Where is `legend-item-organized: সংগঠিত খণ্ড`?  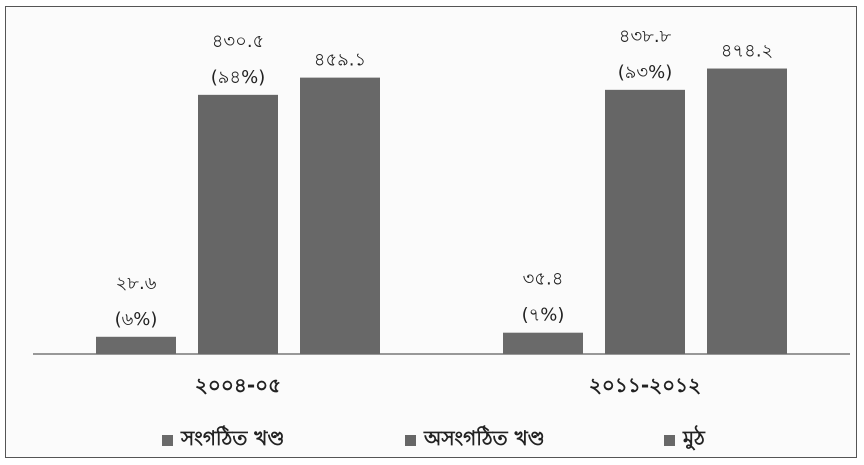 legend-item-organized: সংগঠিত খণ্ড is located at coordinates (223, 440).